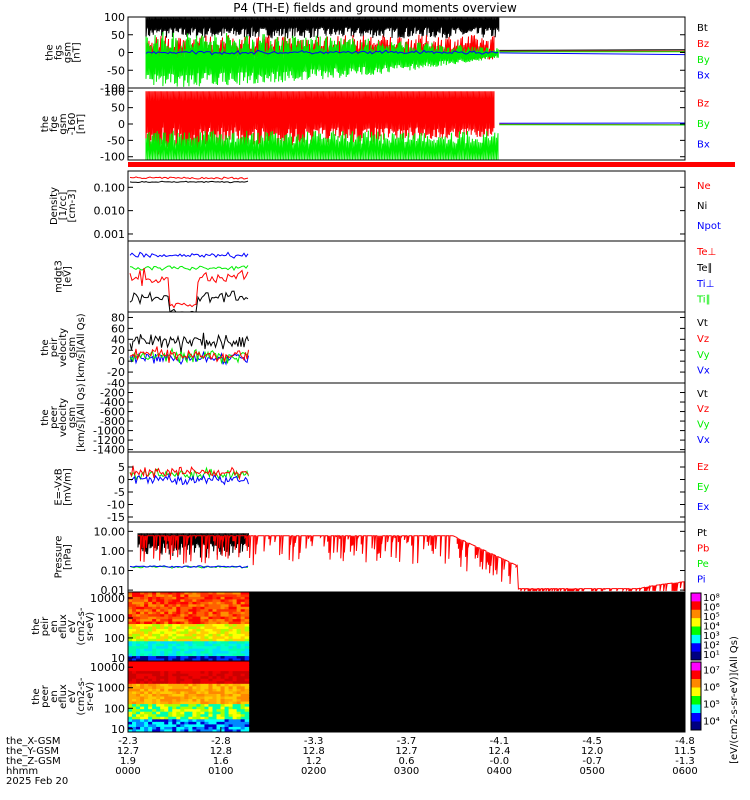 The width and height of the screenshot is (750, 800). I want to click on colorbar-peir-tick: 10³, so click(711, 636).